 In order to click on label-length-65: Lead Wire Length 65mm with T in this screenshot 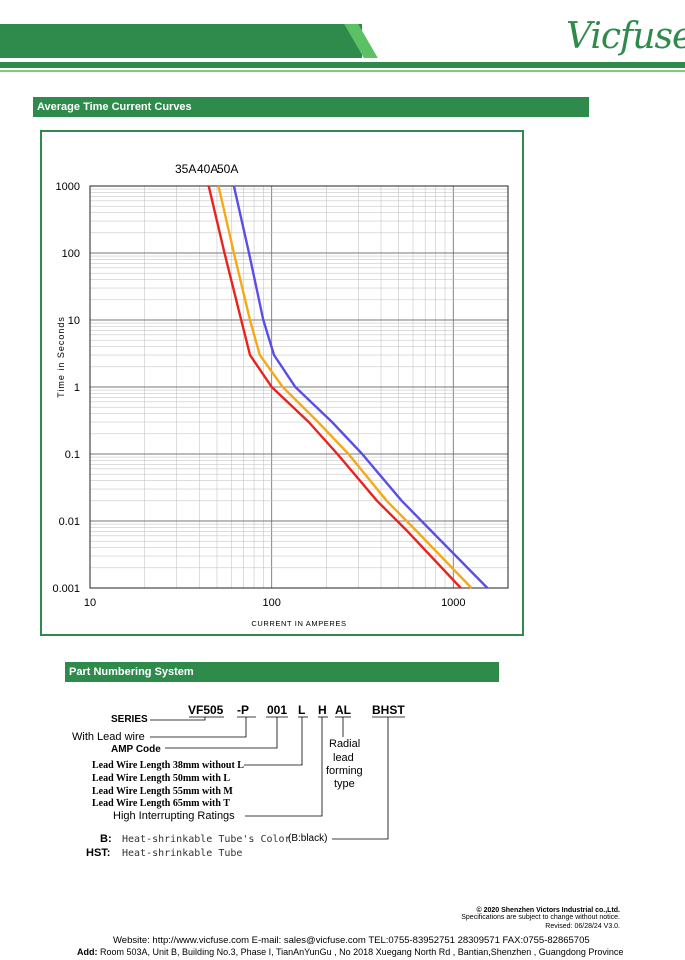, I will do `click(161, 803)`.